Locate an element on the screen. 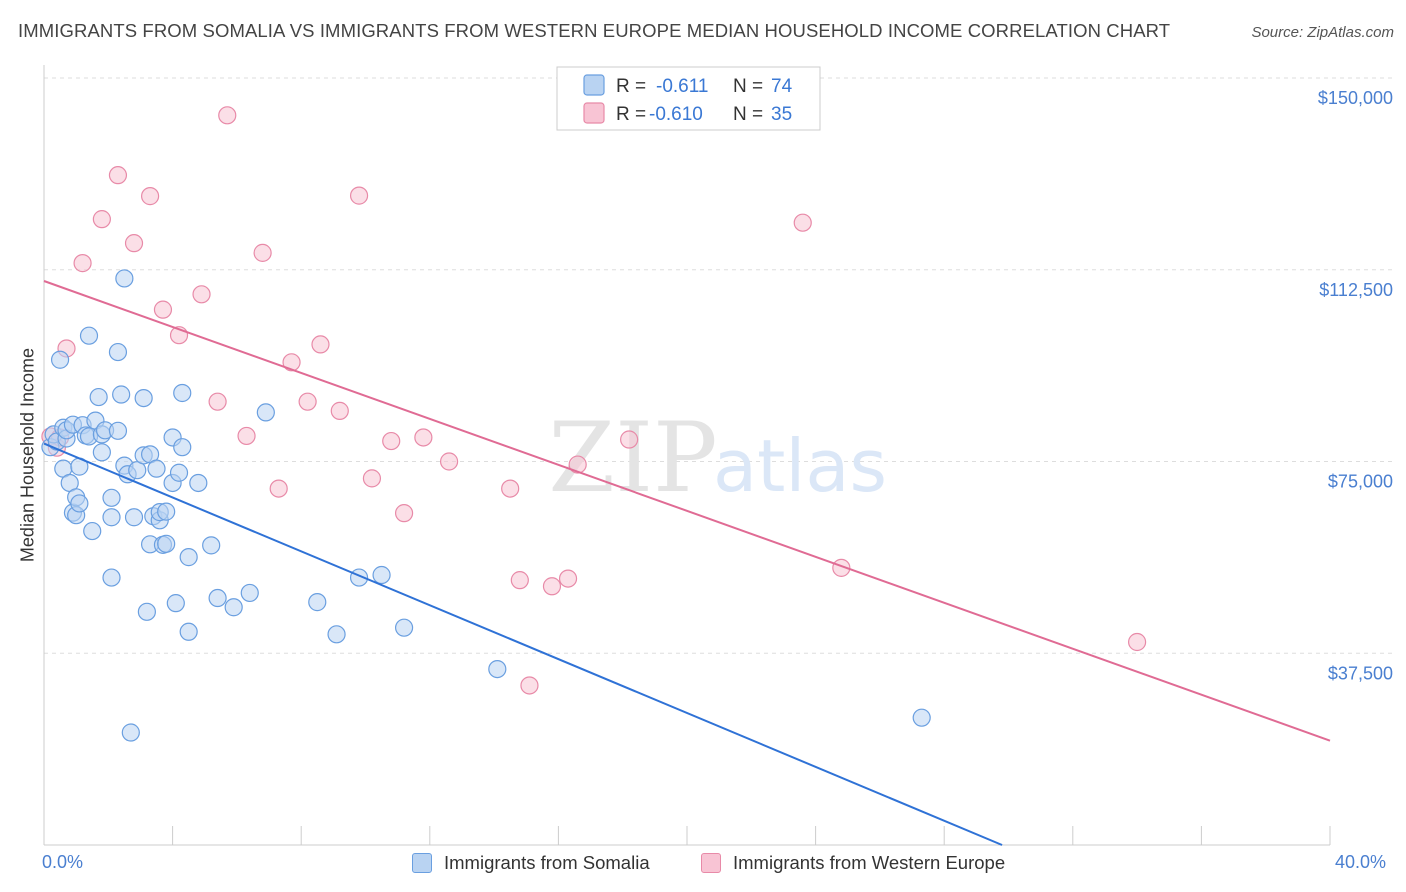 The height and width of the screenshot is (892, 1406). correlation-legend: R = -0.611 N = 74 R = -0.610 N = 35 is located at coordinates (688, 98).